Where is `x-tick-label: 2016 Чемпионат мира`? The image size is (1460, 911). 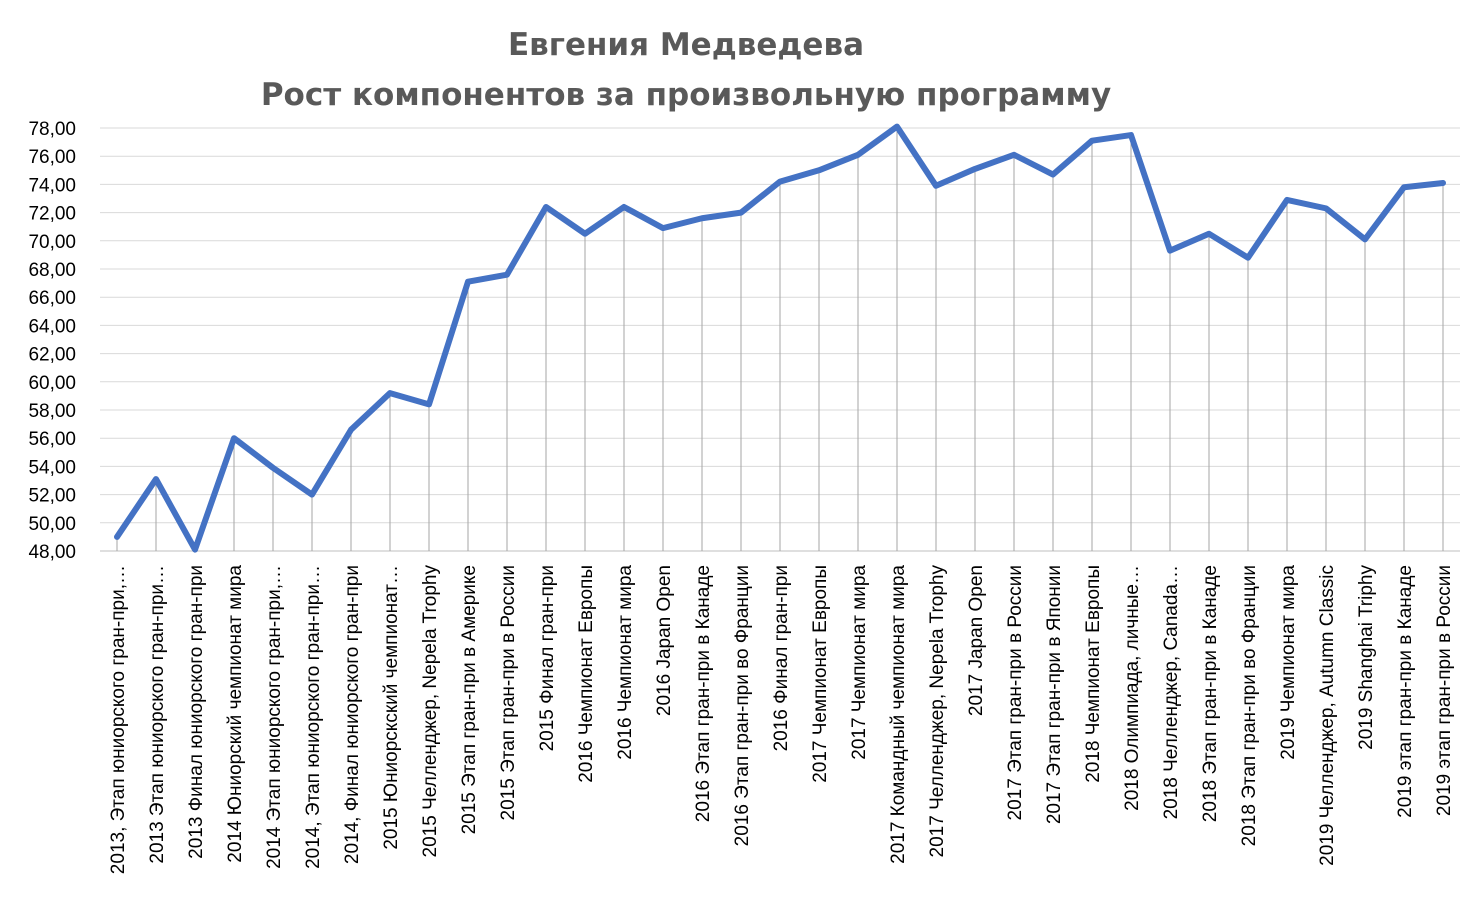
x-tick-label: 2016 Чемпионат мира is located at coordinates (625, 662).